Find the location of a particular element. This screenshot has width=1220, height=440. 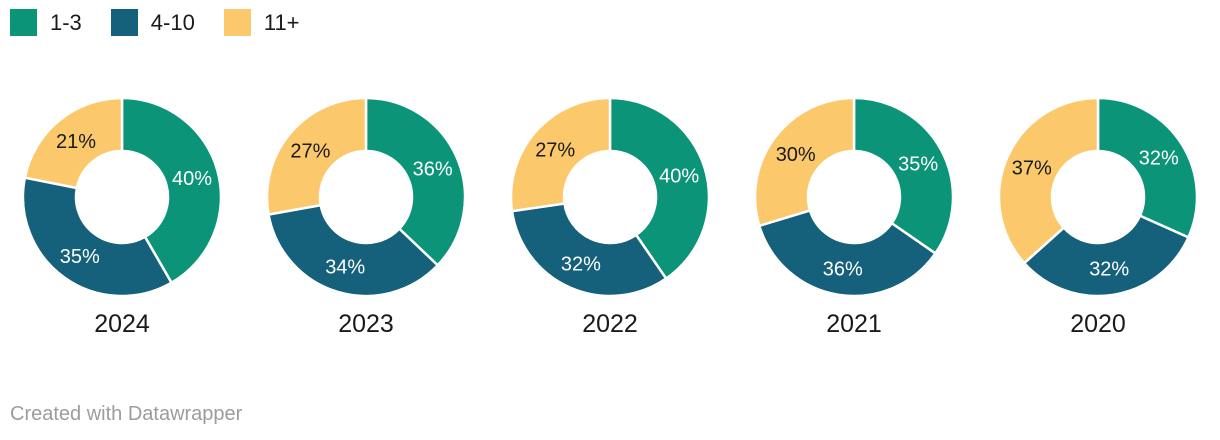

year-label: 2020 is located at coordinates (1098, 324).